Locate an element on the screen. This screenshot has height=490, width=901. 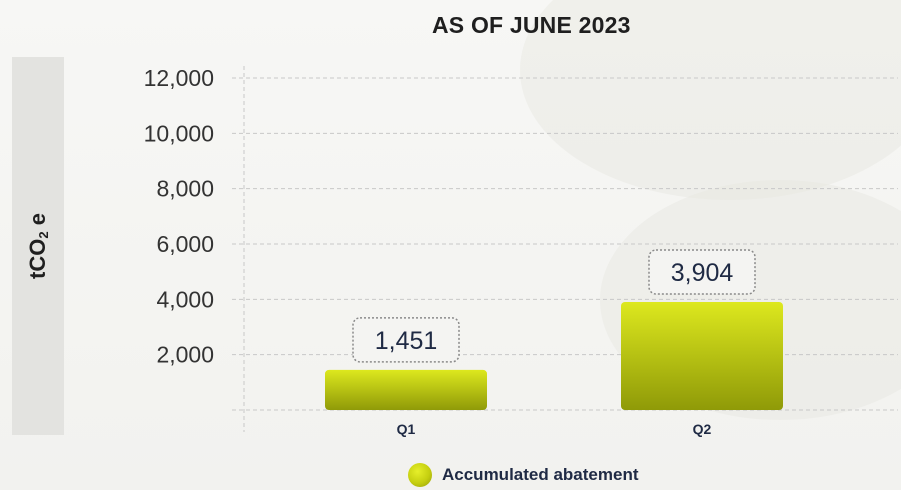
data-label: 1,451 is located at coordinates (406, 341).